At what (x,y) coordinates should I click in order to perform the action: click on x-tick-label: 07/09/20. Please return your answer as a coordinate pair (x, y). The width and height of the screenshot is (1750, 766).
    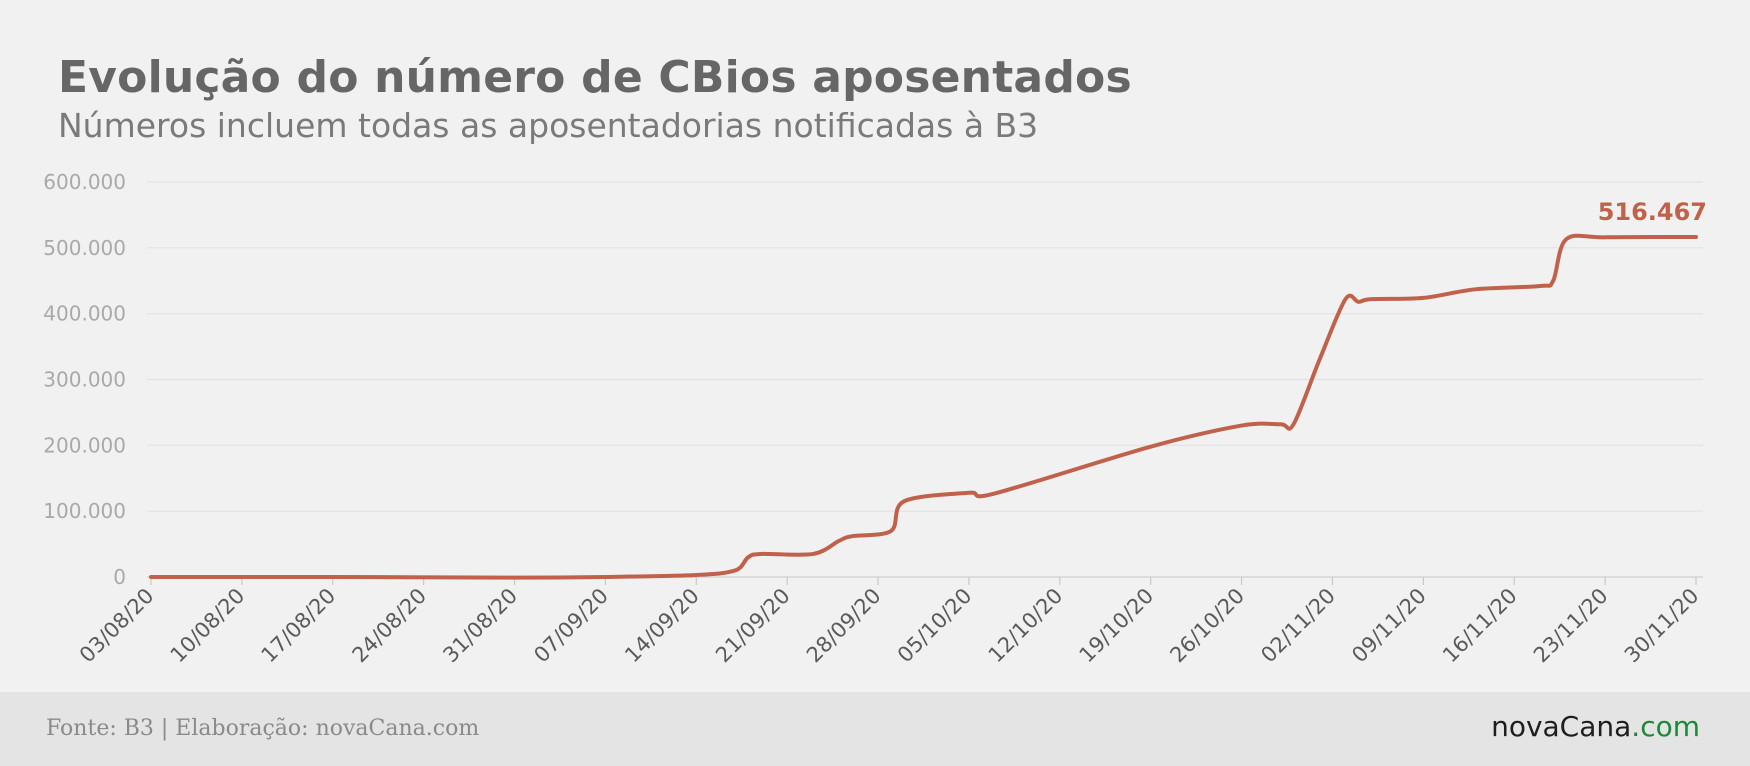
    Looking at the image, I should click on (571, 626).